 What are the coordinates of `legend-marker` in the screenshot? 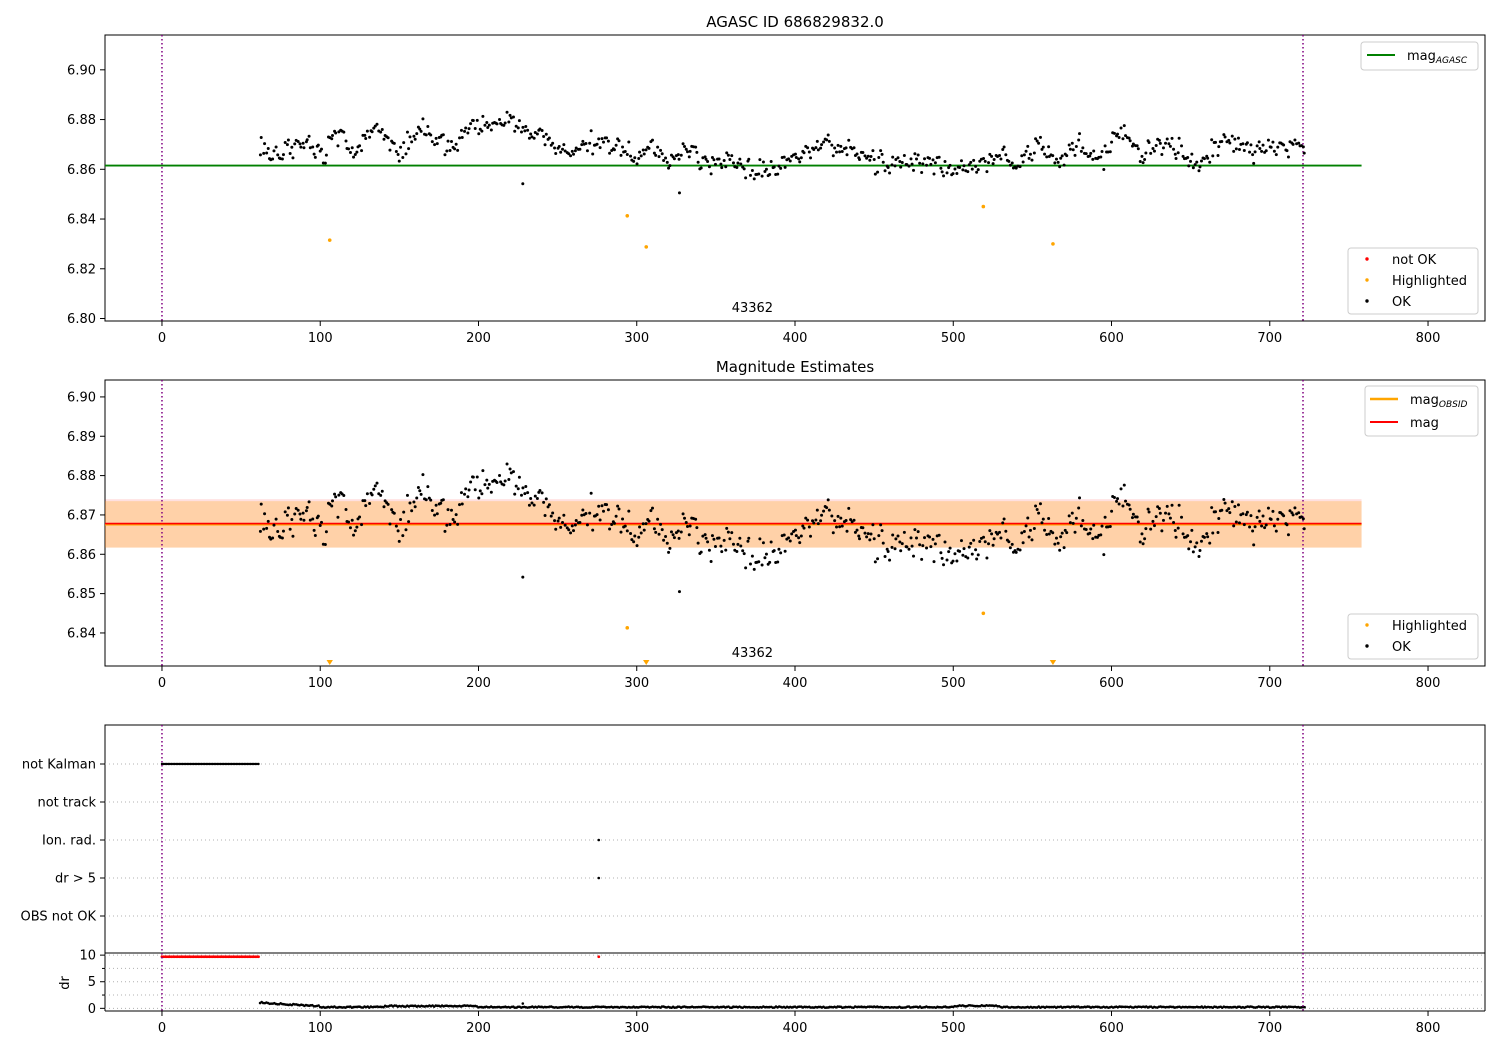 It's located at (1367, 259).